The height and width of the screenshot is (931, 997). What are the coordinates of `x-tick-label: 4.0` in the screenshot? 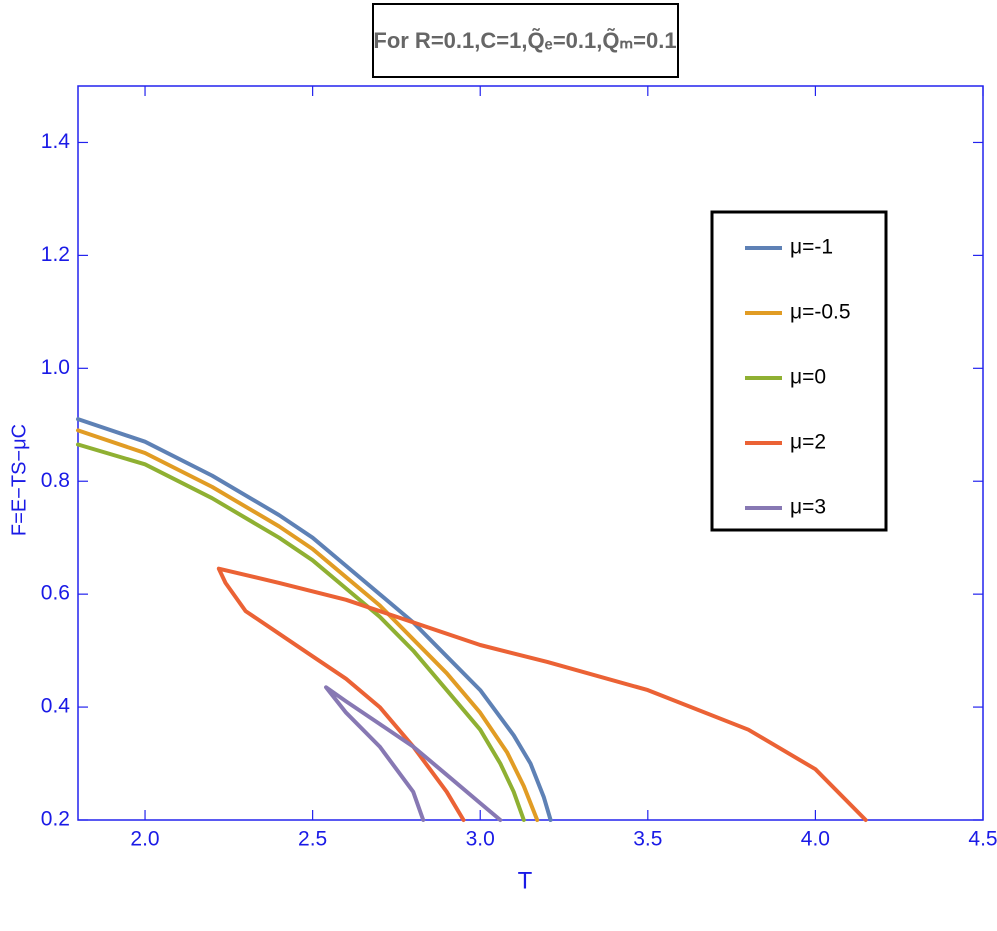 It's located at (815, 839).